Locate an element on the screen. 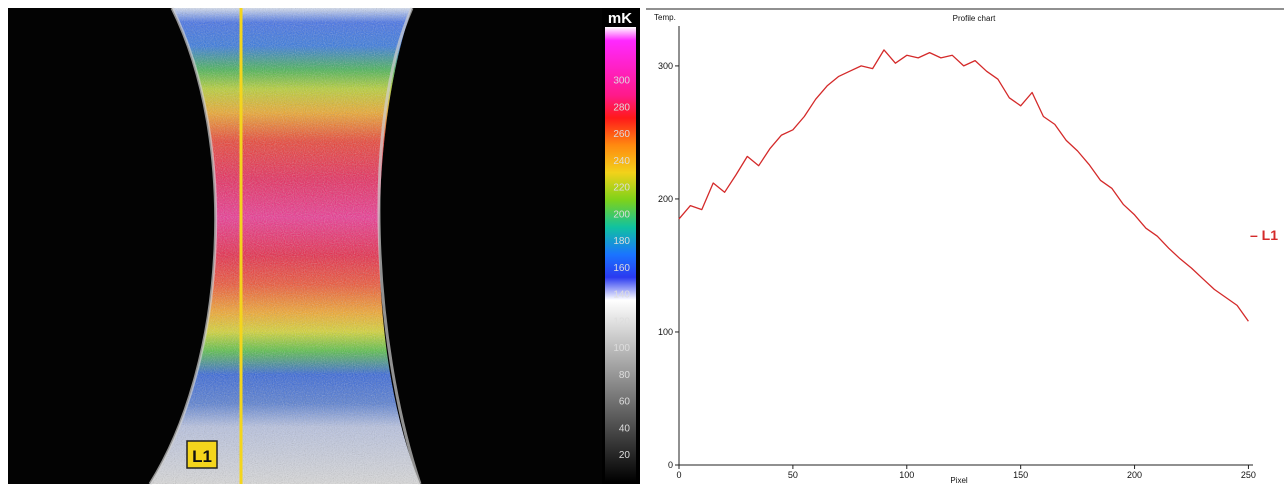  x-tick-label: 200 is located at coordinates (1134, 475).